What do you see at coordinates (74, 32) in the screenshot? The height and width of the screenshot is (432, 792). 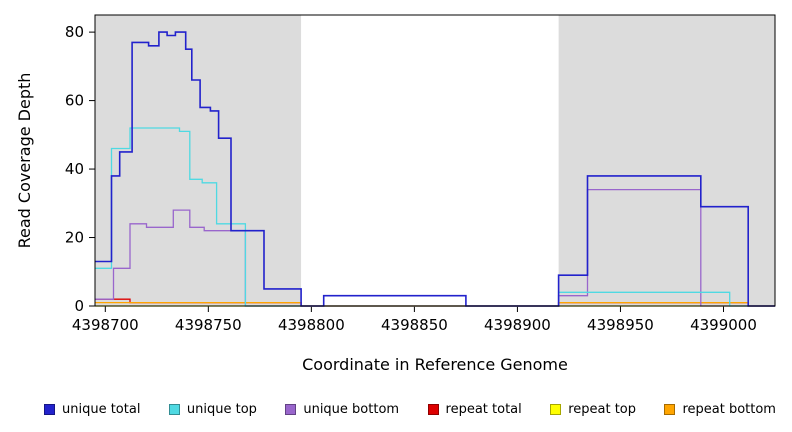 I see `svg-text: 80` at bounding box center [74, 32].